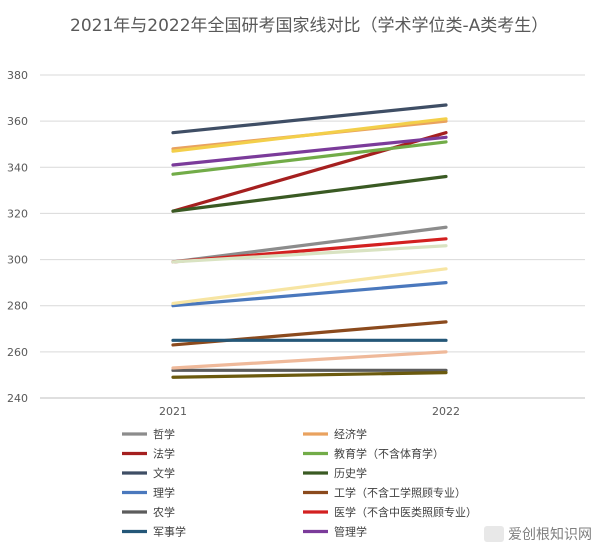 This screenshot has height=548, width=600. What do you see at coordinates (164, 454) in the screenshot?
I see `legend-label: 法学` at bounding box center [164, 454].